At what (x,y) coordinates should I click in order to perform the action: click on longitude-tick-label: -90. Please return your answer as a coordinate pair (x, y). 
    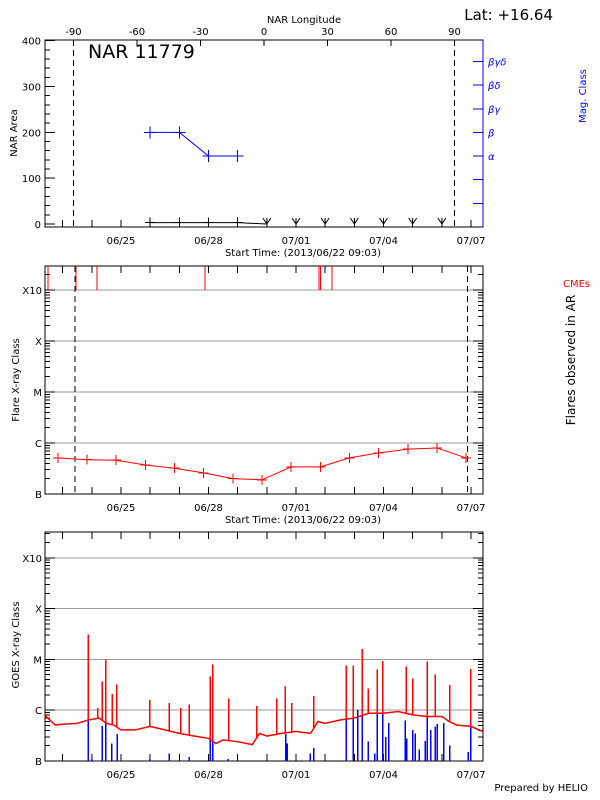
    Looking at the image, I should click on (73, 32).